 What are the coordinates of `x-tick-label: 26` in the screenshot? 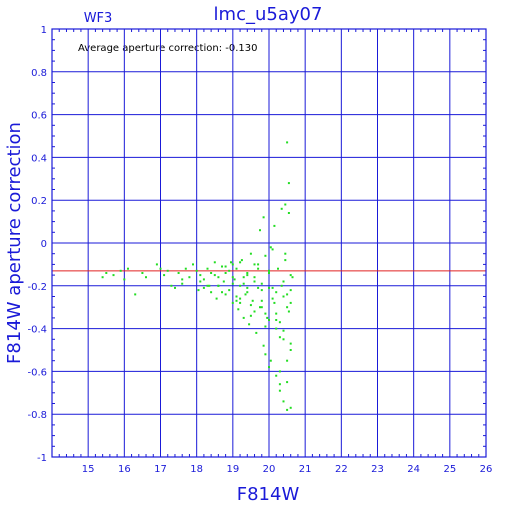 It's located at (486, 469).